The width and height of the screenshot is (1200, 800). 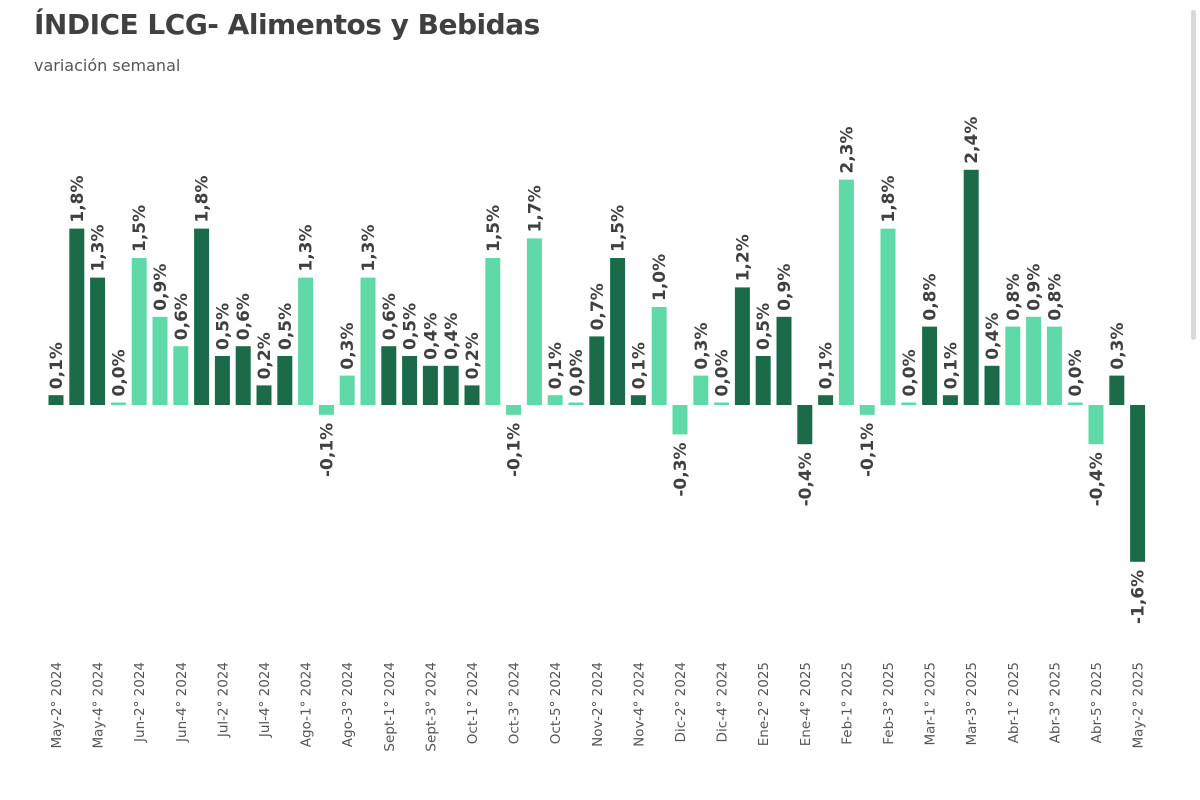 I want to click on x-tick-label: Ene-4° 2025, so click(x=806, y=704).